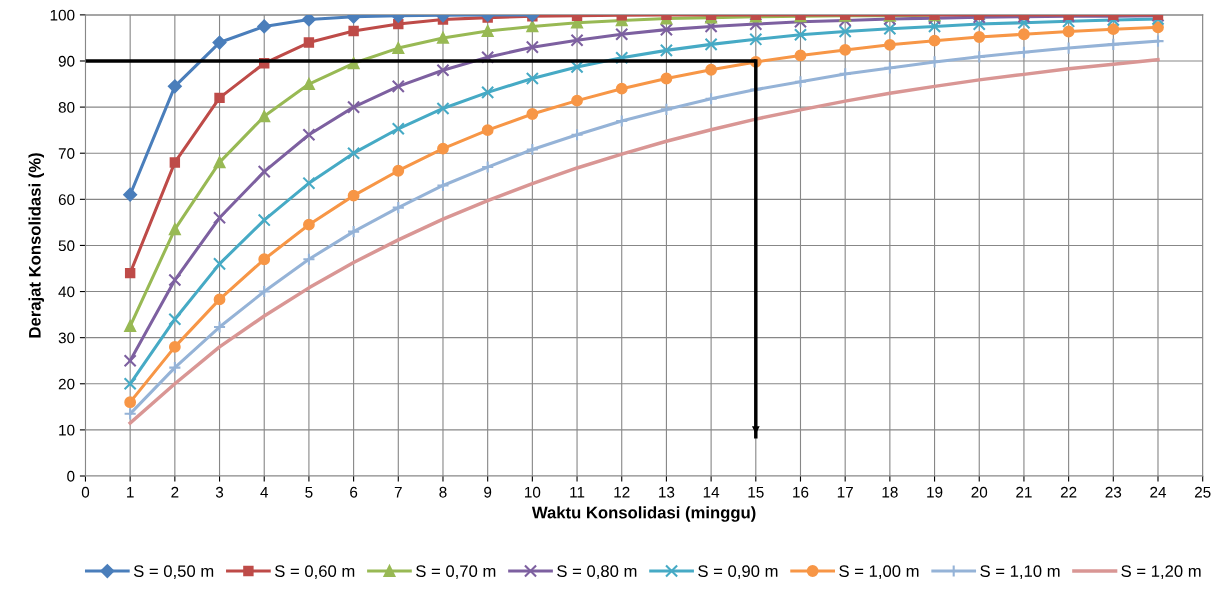  What do you see at coordinates (1113, 492) in the screenshot?
I see `x-tick-label: 23` at bounding box center [1113, 492].